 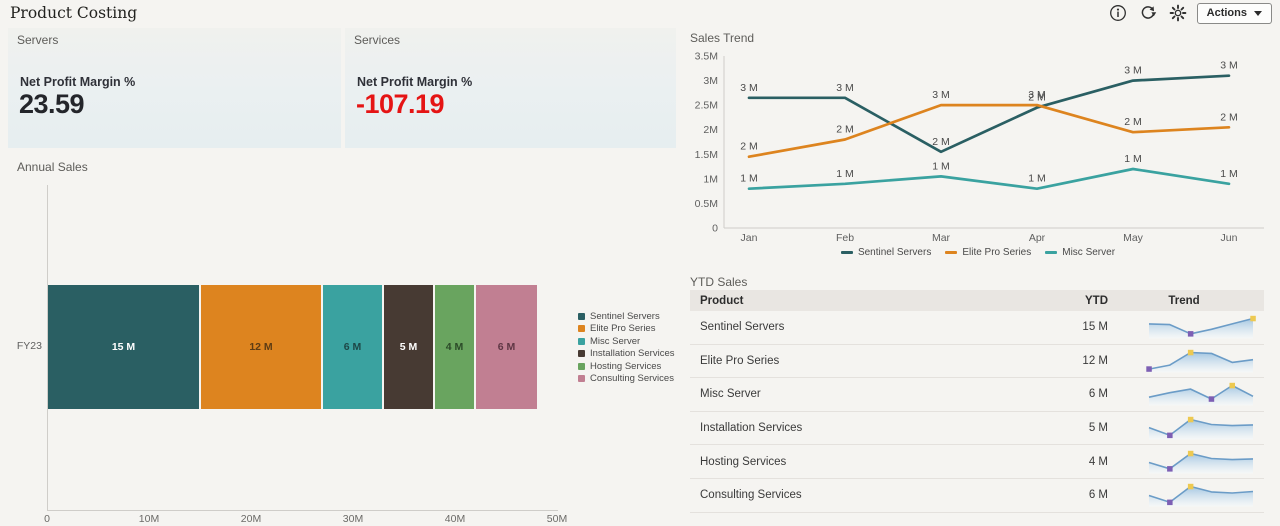 I want to click on table-header-row: Product YTD Trend, so click(x=977, y=300).